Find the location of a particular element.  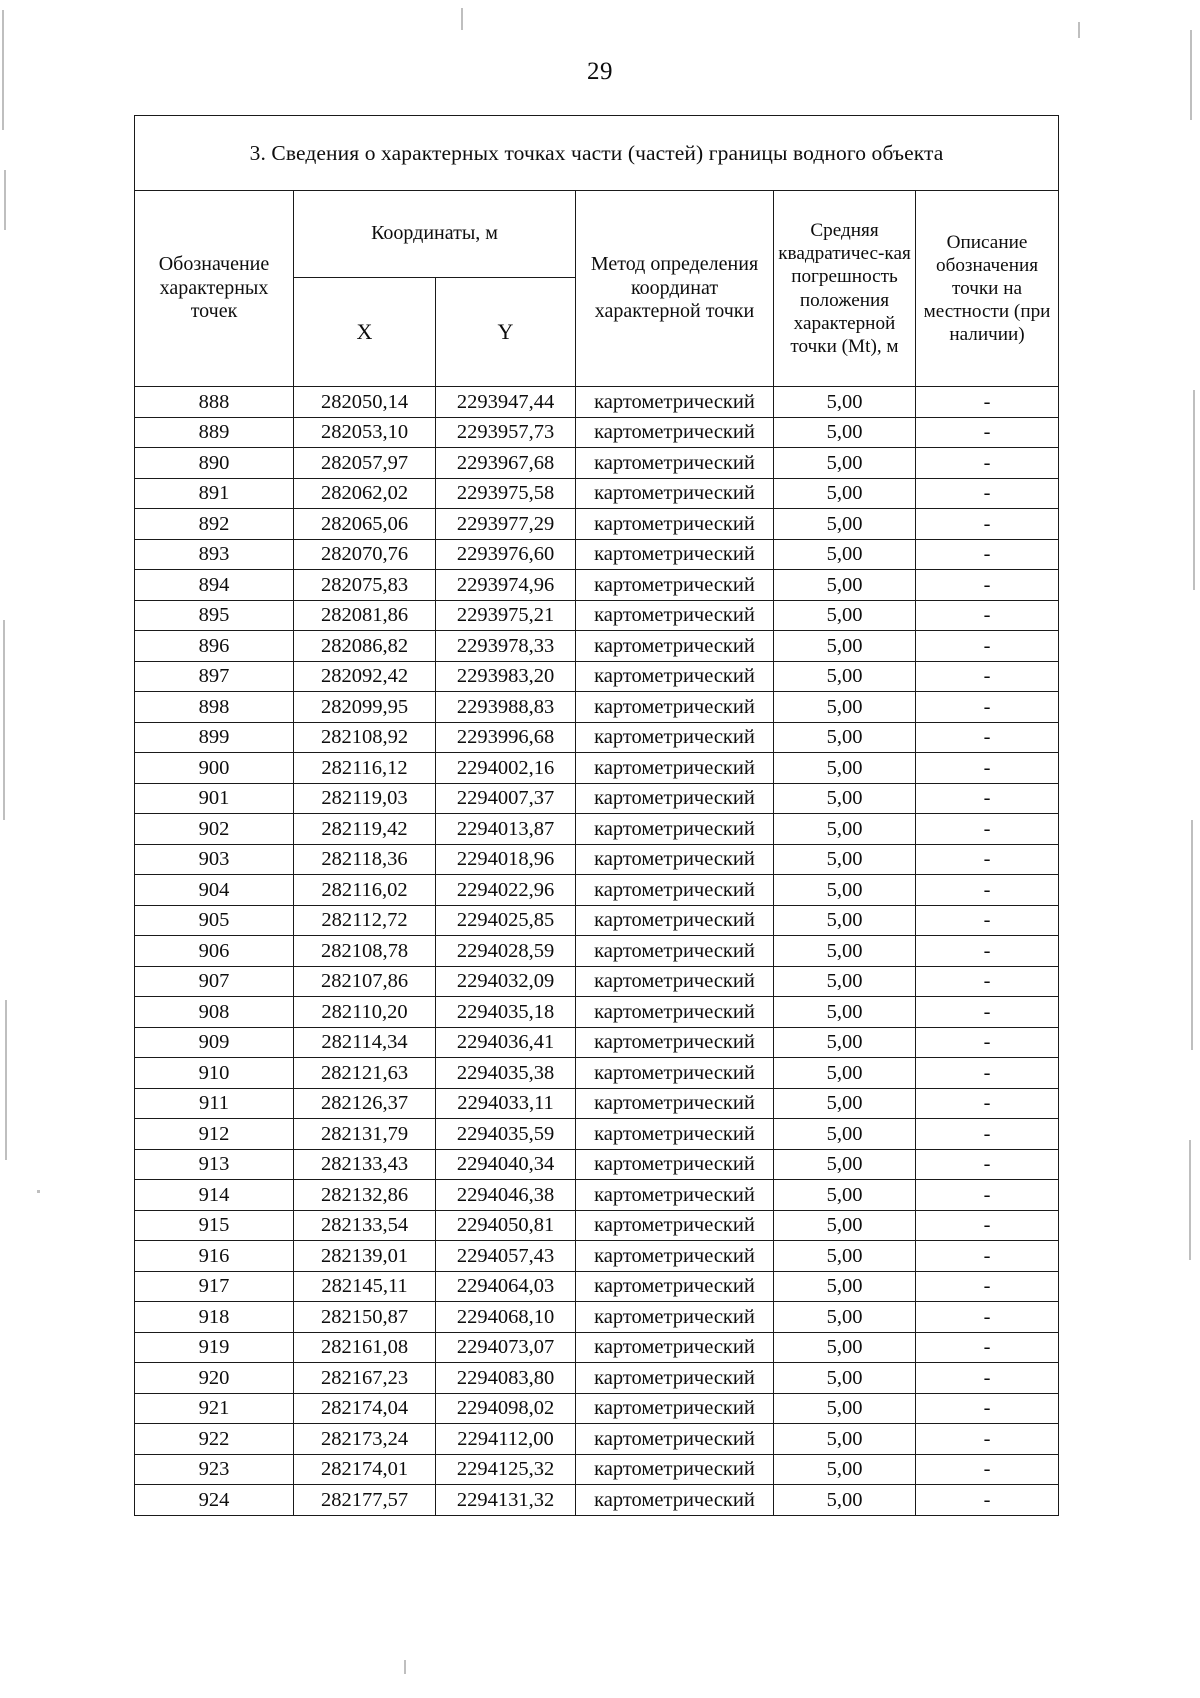

cell-point-designation: 910 is located at coordinates (214, 1073).